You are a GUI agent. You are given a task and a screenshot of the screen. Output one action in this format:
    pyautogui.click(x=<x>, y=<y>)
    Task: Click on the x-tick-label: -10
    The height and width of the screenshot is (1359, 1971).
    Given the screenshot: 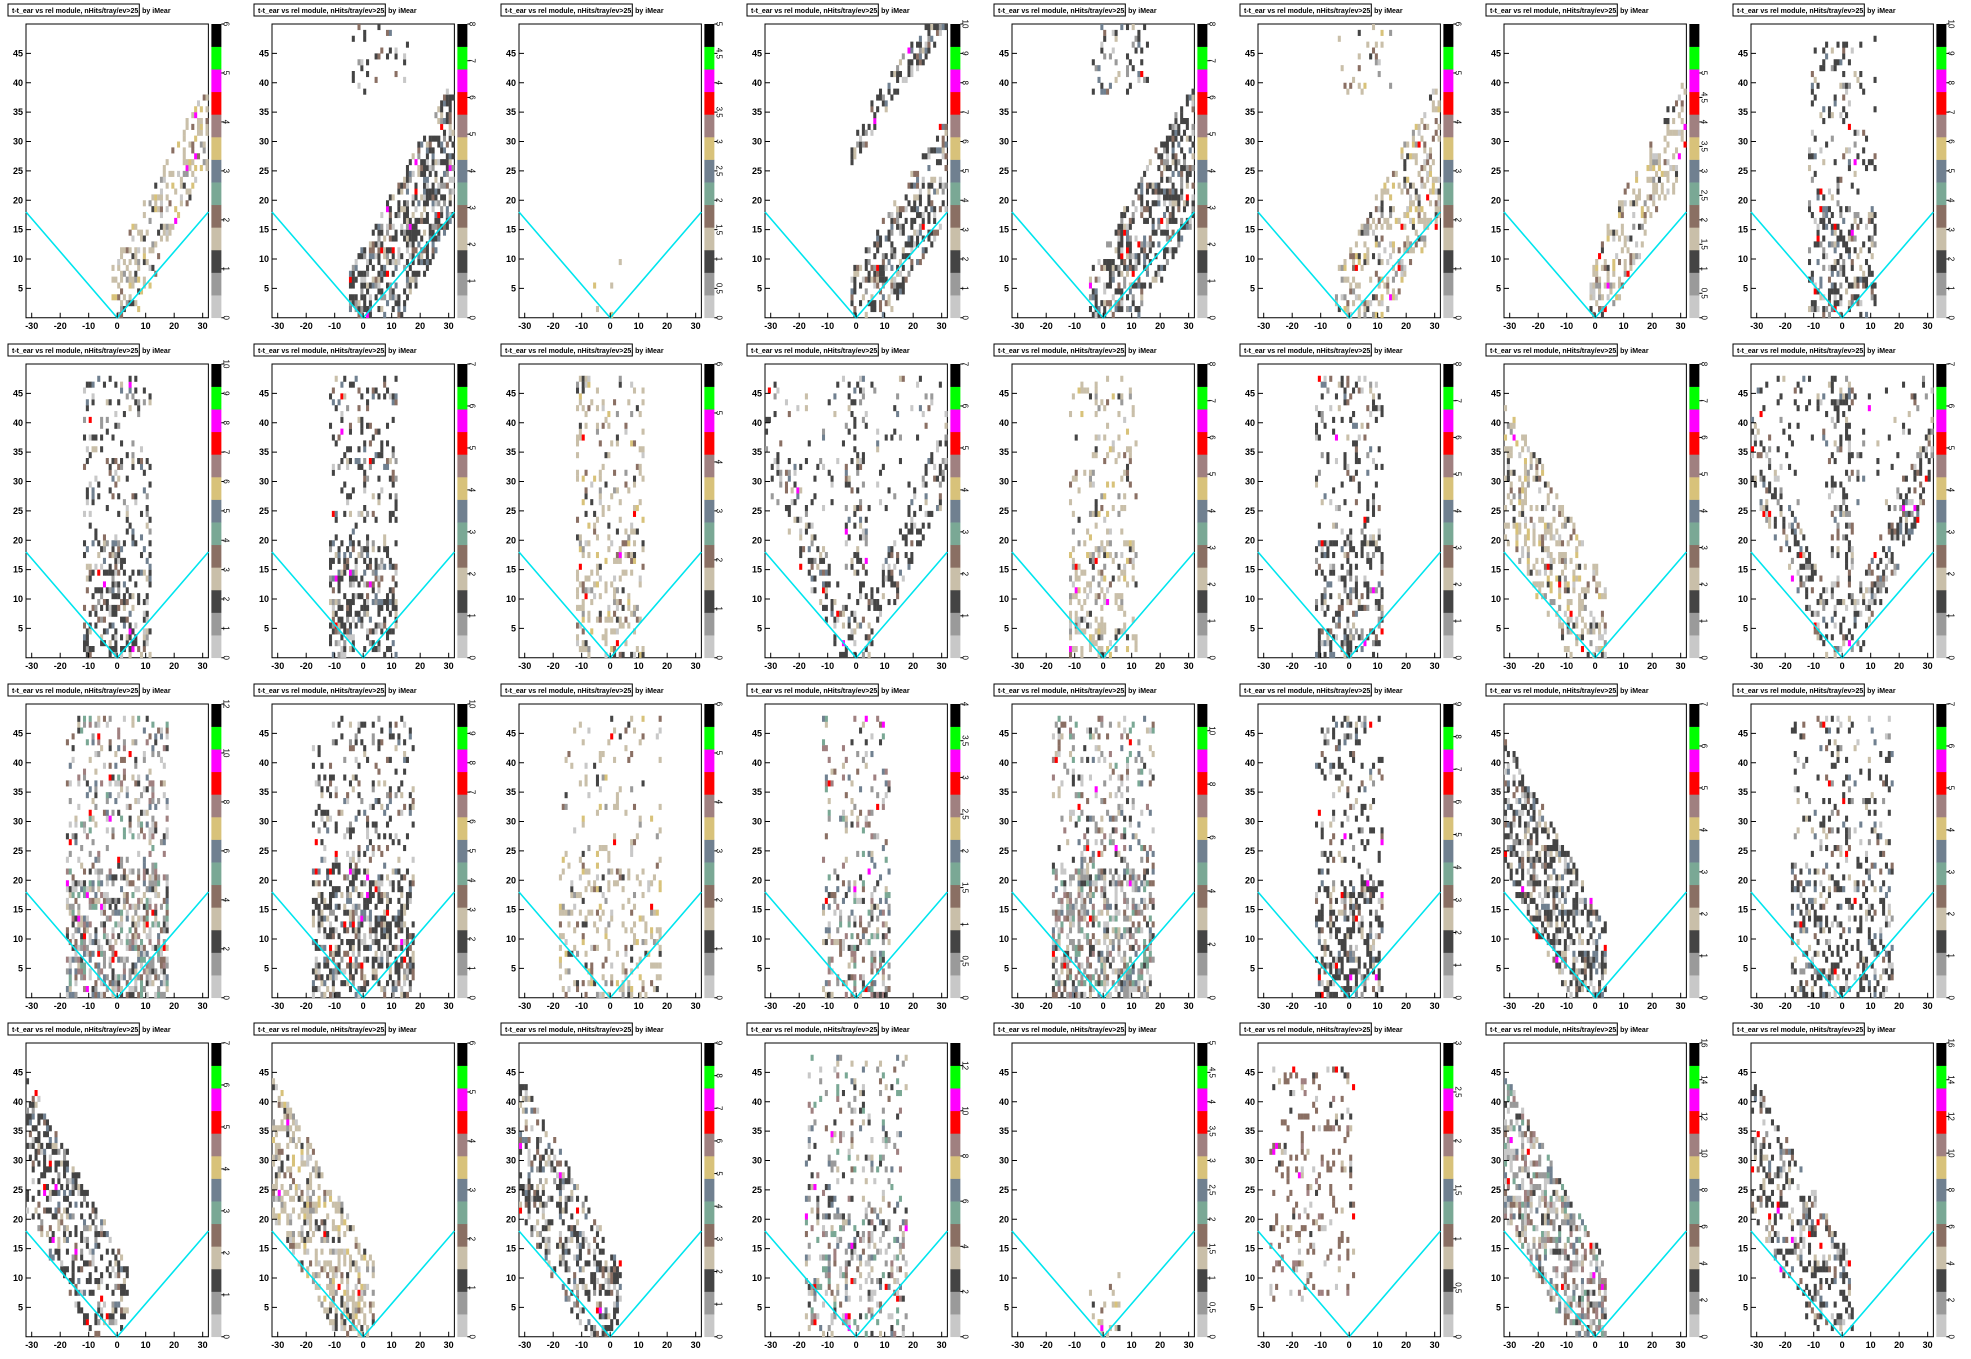 What is the action you would take?
    pyautogui.click(x=1813, y=326)
    